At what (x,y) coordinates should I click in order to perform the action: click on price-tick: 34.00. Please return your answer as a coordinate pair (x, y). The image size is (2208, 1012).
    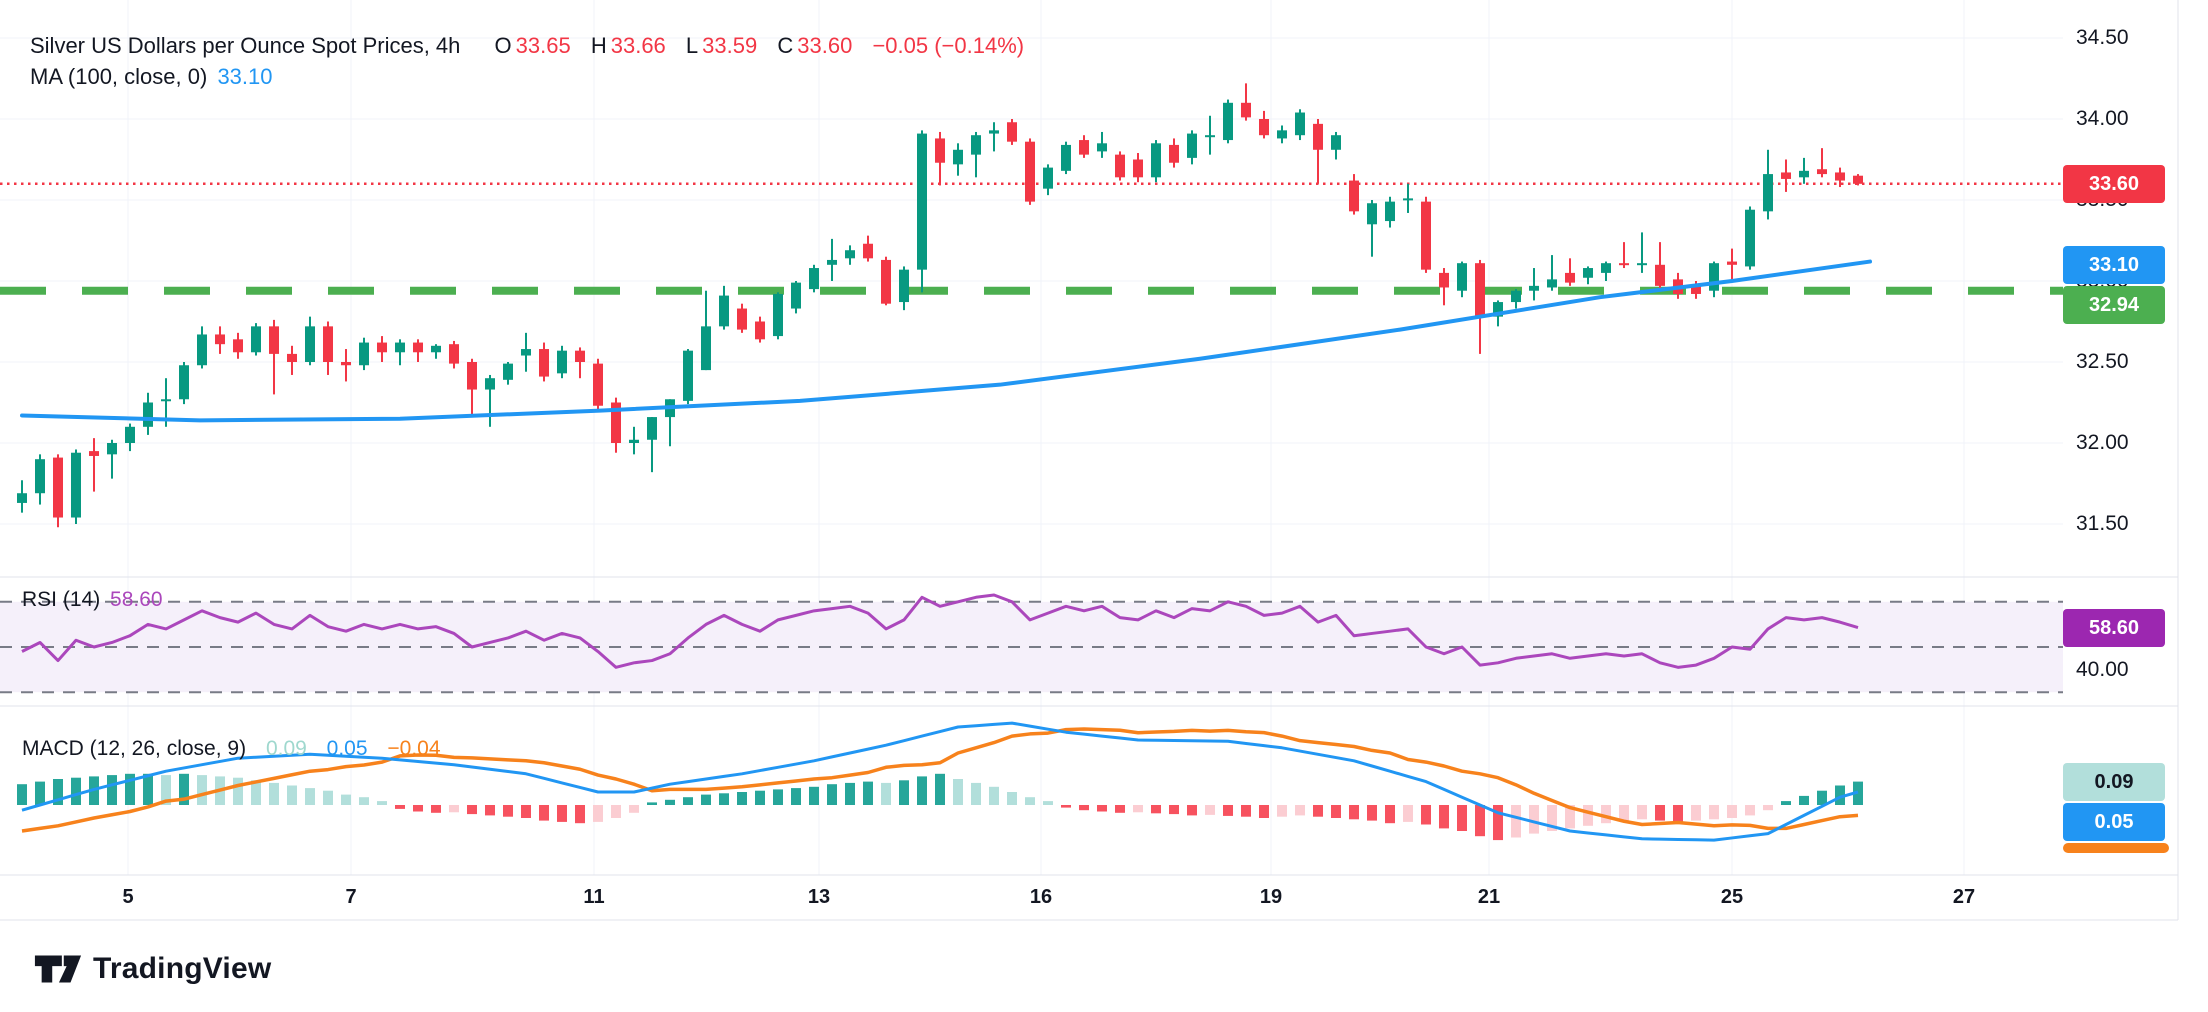
    Looking at the image, I should click on (2102, 118).